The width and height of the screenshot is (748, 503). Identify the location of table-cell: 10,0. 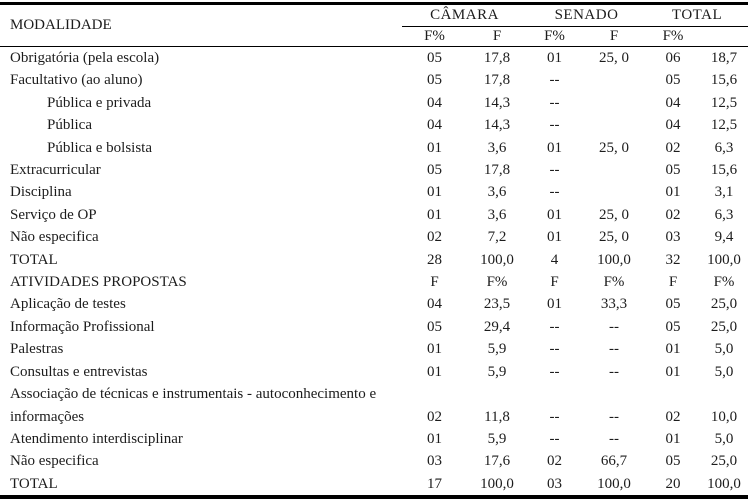
(724, 416).